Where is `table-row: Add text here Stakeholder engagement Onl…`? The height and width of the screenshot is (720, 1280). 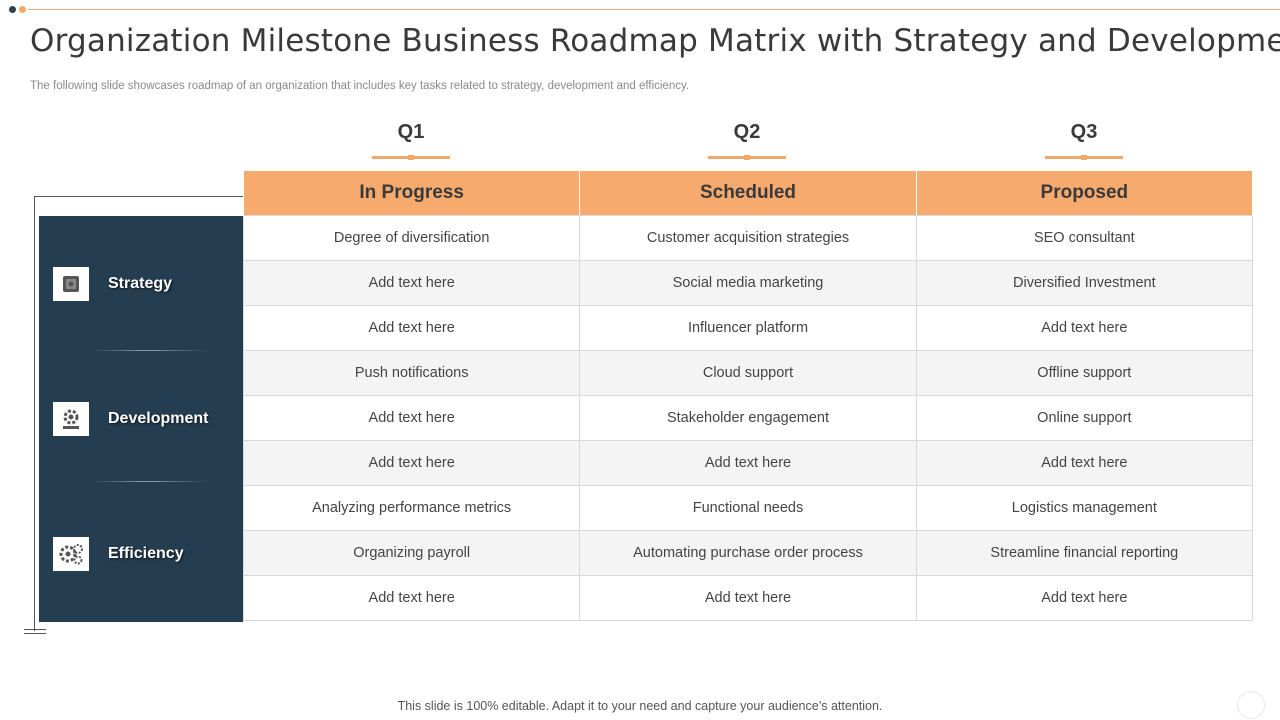 table-row: Add text here Stakeholder engagement Onl… is located at coordinates (748, 418).